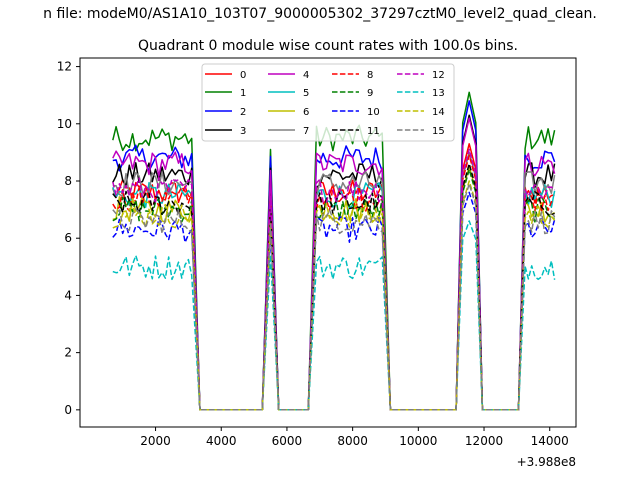  What do you see at coordinates (68, 410) in the screenshot?
I see `y-tick-label: 0` at bounding box center [68, 410].